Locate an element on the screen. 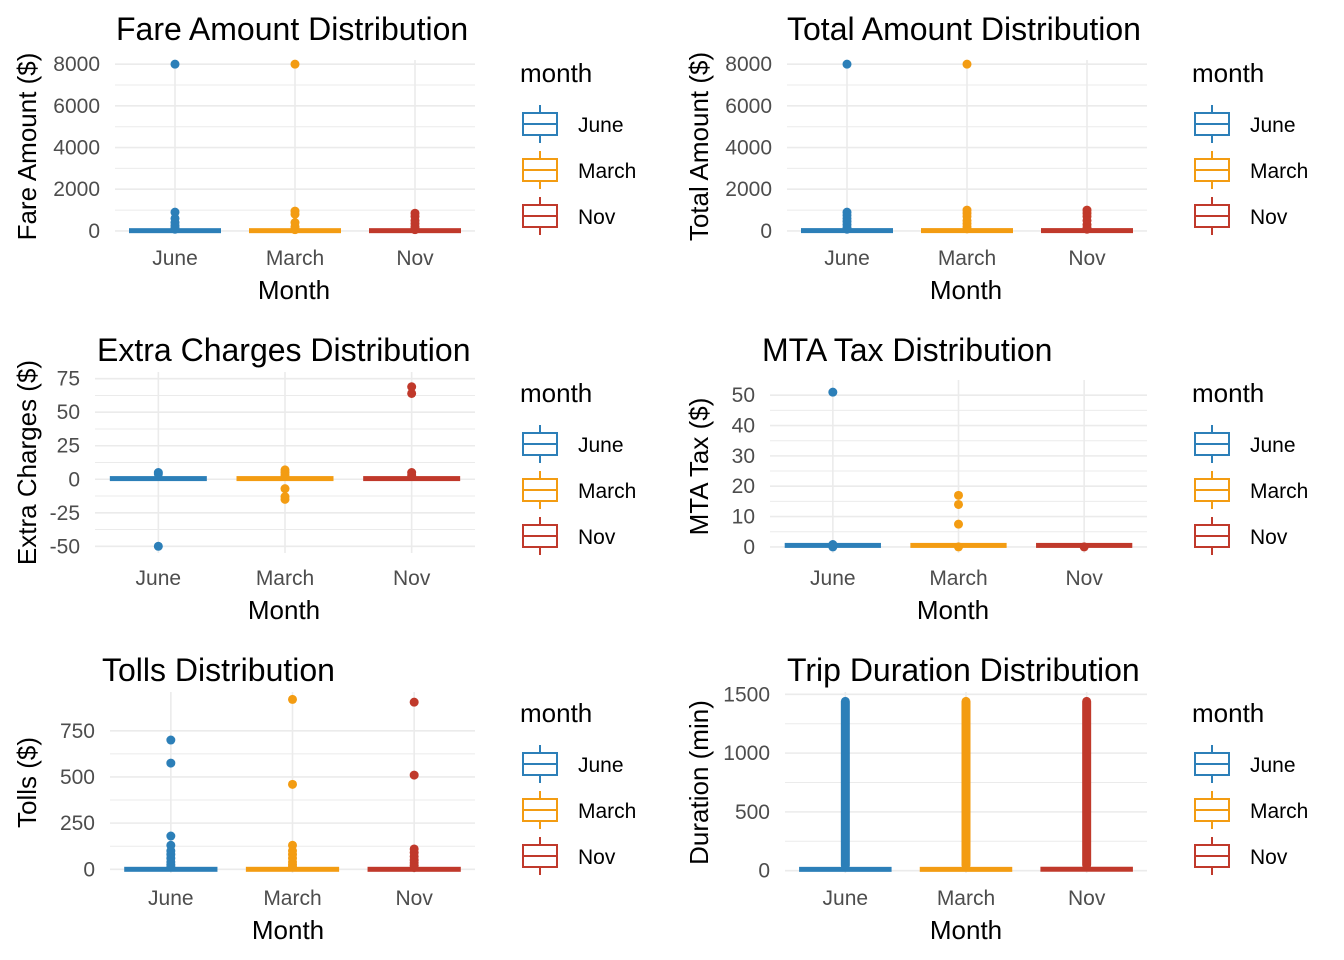 The width and height of the screenshot is (1344, 960). y-tick-label: 1000 is located at coordinates (746, 753).